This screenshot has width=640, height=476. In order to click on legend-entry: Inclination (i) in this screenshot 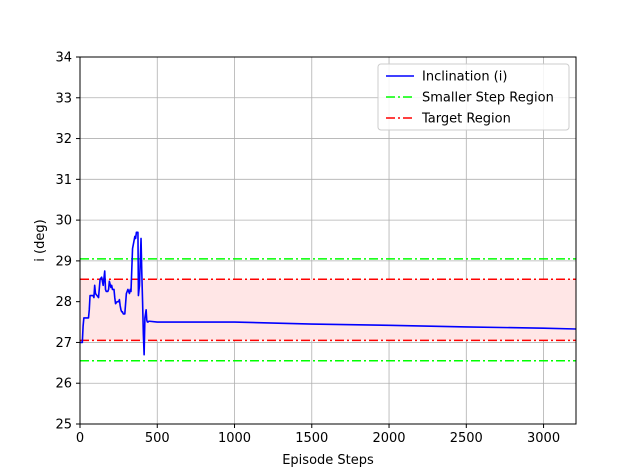, I will do `click(464, 77)`.